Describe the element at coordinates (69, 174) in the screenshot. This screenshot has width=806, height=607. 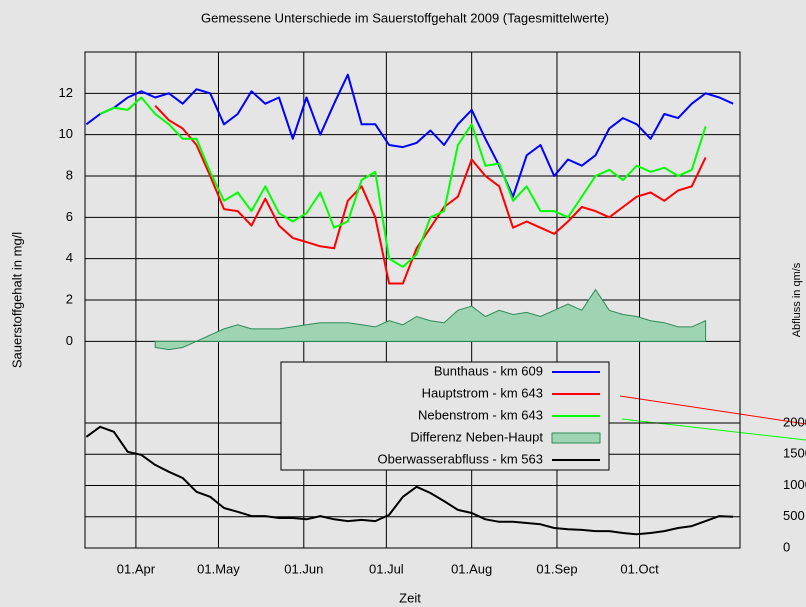
I see `y-tick-label: 8` at that location.